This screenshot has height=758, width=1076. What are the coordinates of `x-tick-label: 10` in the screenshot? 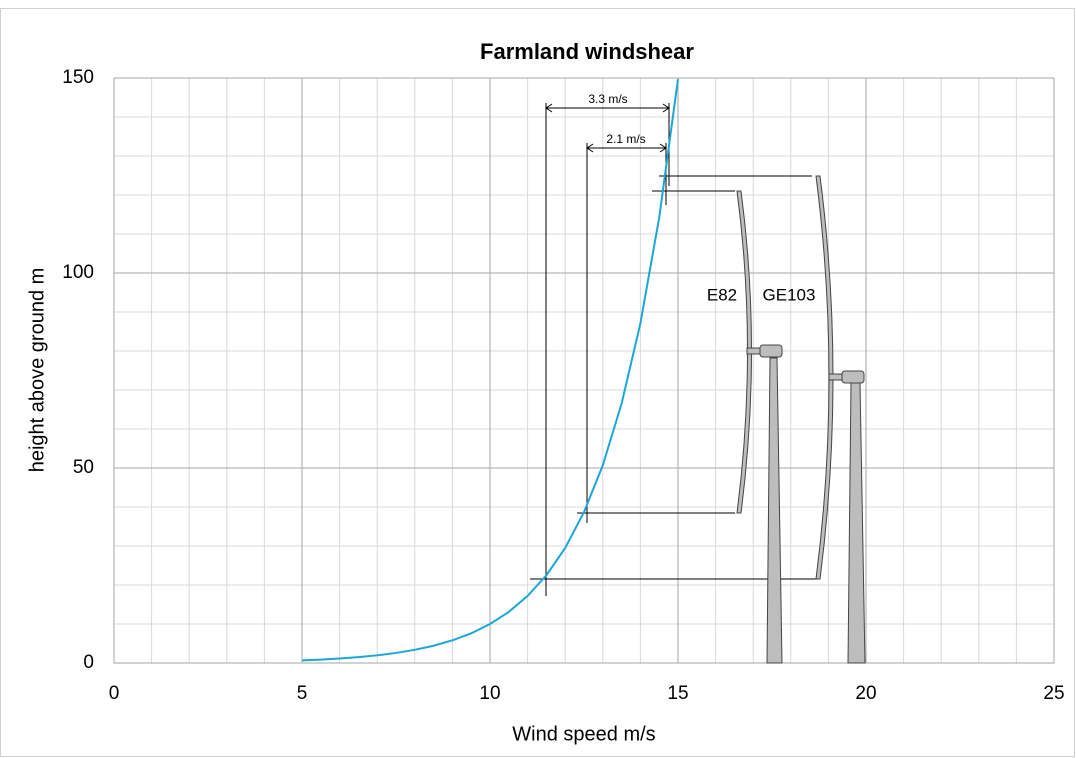 It's located at (489, 693).